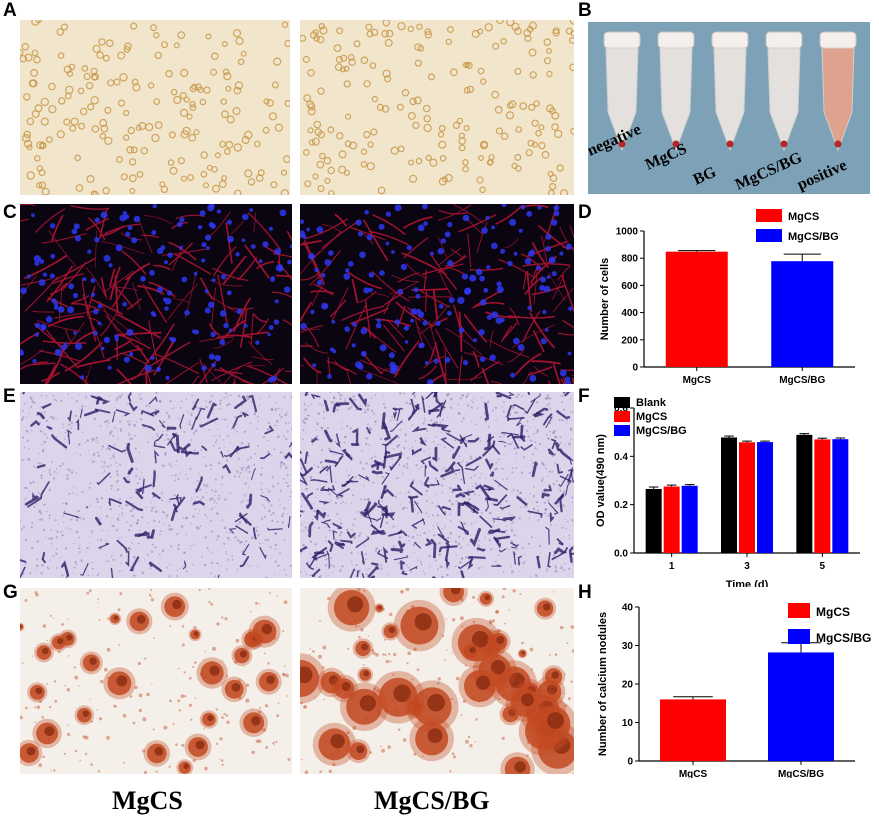  I want to click on y-tick-label: 1000, so click(627, 232).